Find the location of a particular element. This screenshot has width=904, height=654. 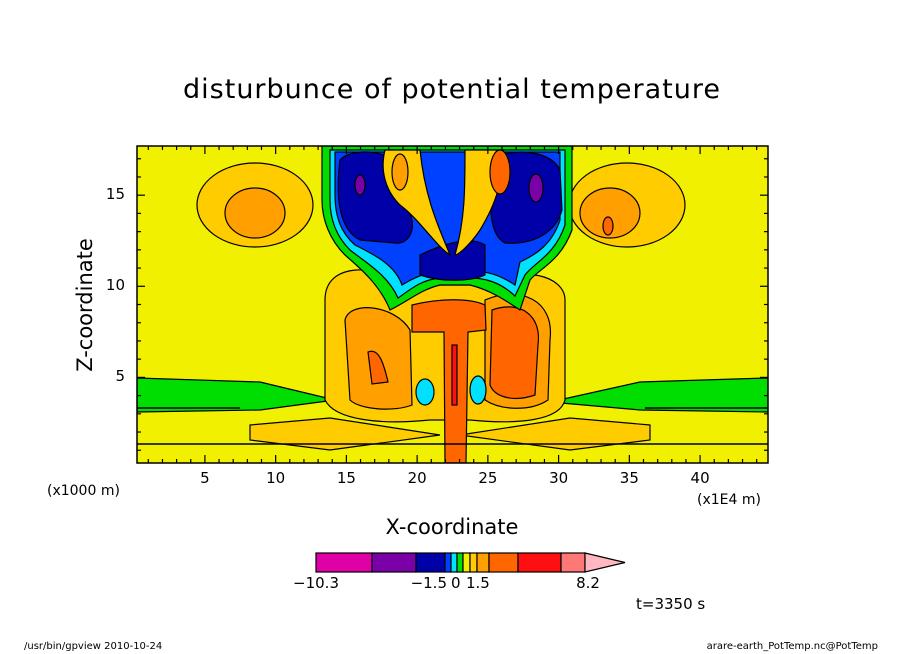

y-tick-label: 5 is located at coordinates (120, 376).